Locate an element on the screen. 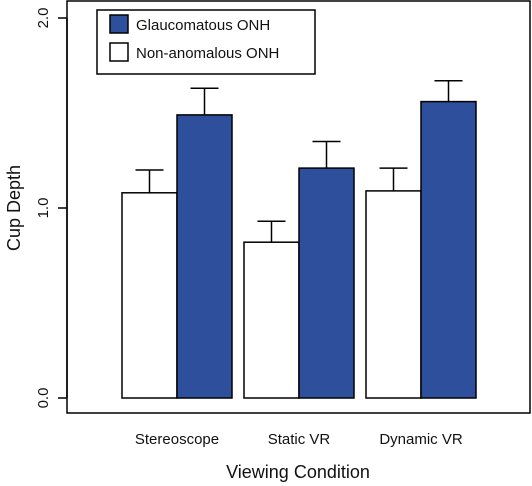 The image size is (532, 486). x-tick-label-static-vr: Static VR is located at coordinates (299, 439).